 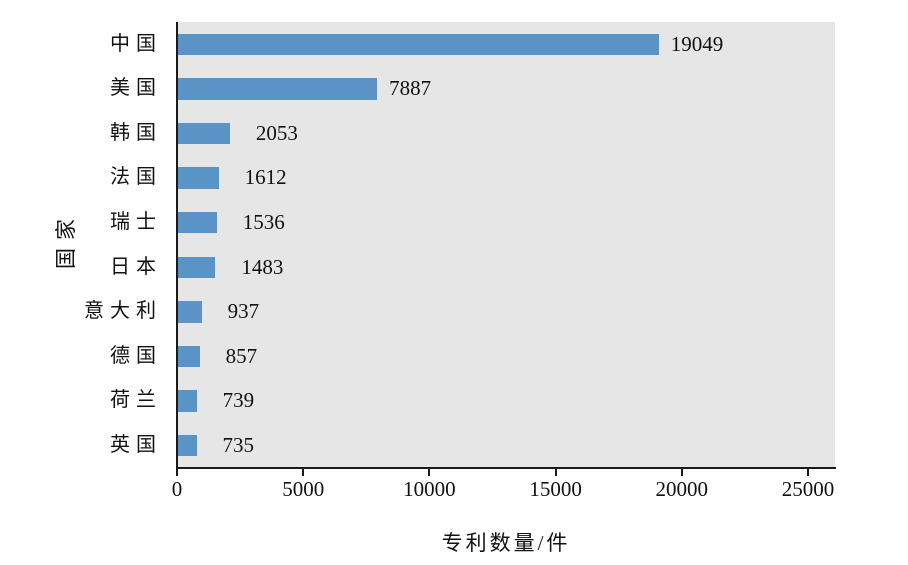 I want to click on x-tick-label-25000: 25000, so click(x=808, y=489).